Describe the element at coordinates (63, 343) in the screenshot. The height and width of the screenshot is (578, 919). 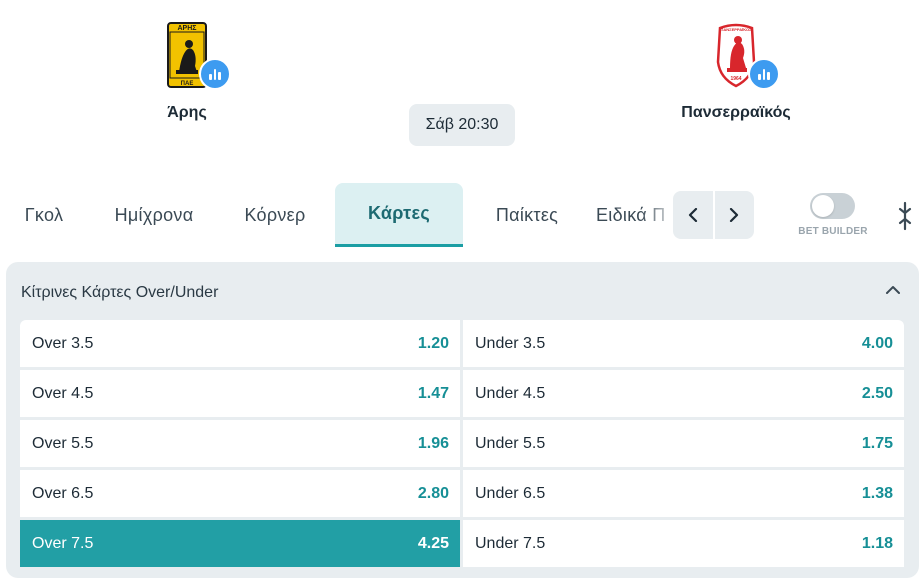
I see `odds-label: Over 3.5` at that location.